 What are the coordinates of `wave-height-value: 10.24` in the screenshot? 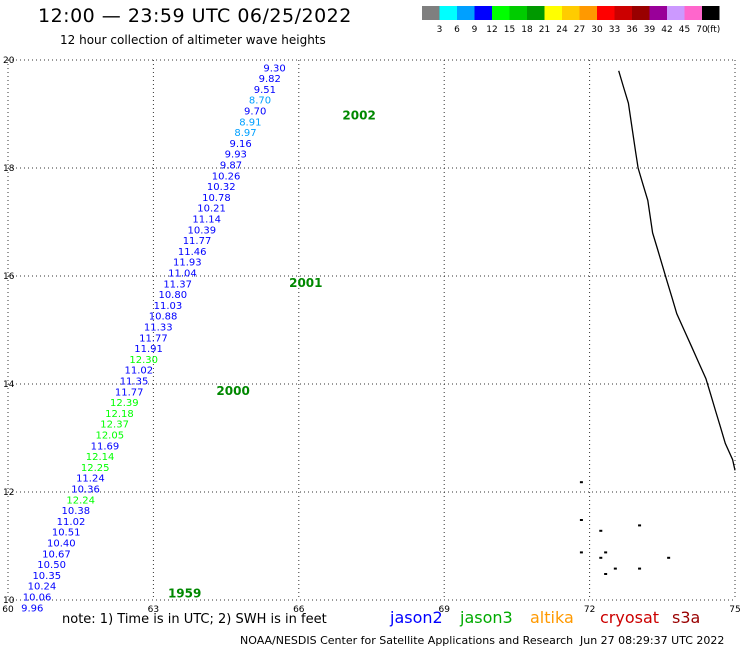 It's located at (42, 587).